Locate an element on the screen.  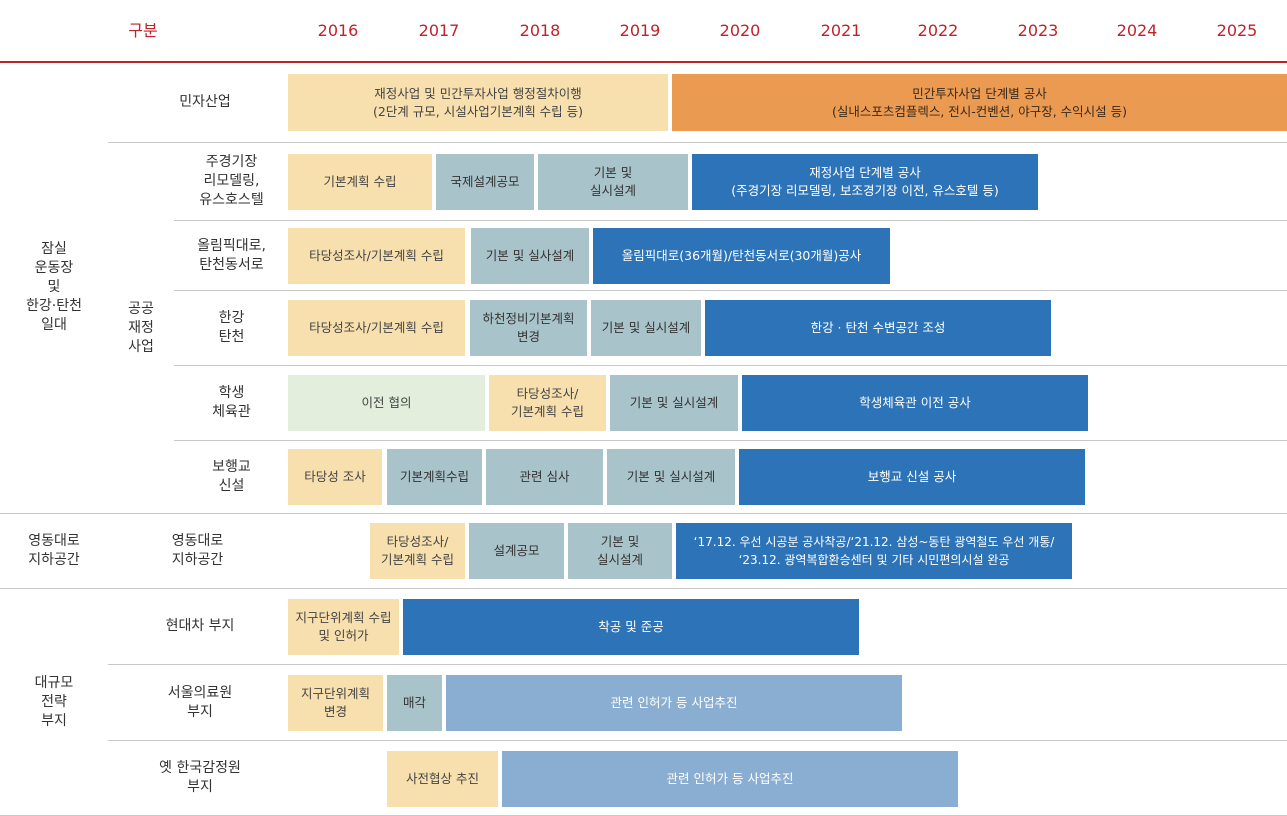
timeline-bar: 보행교 신설 공사 is located at coordinates (912, 477).